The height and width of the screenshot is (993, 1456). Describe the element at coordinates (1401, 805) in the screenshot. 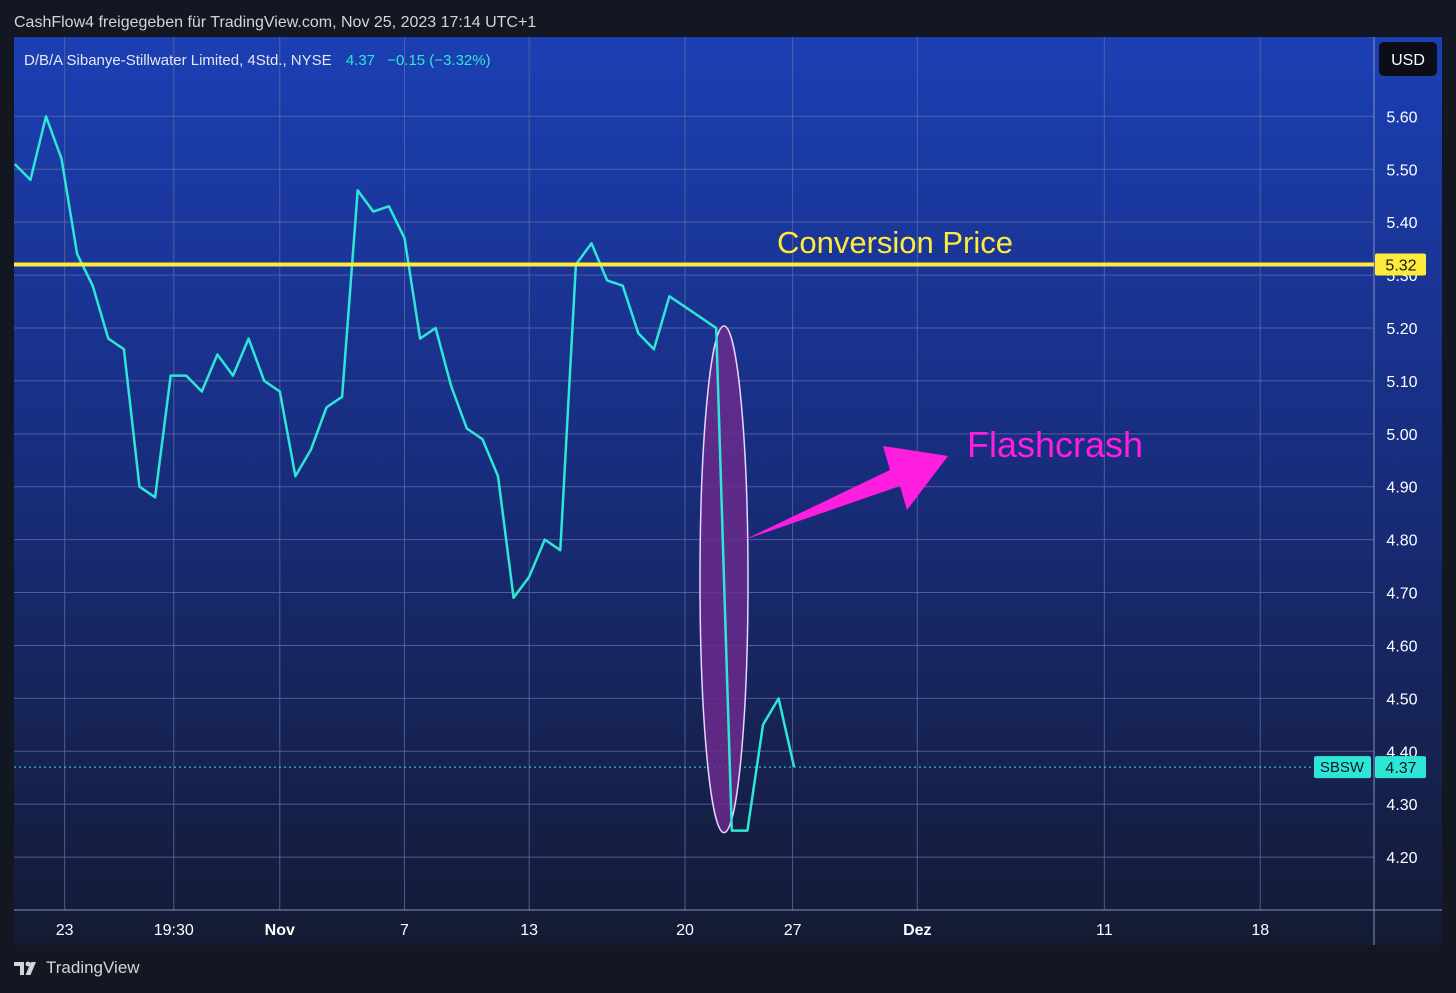

I see `price-tick-label: 4.30` at that location.